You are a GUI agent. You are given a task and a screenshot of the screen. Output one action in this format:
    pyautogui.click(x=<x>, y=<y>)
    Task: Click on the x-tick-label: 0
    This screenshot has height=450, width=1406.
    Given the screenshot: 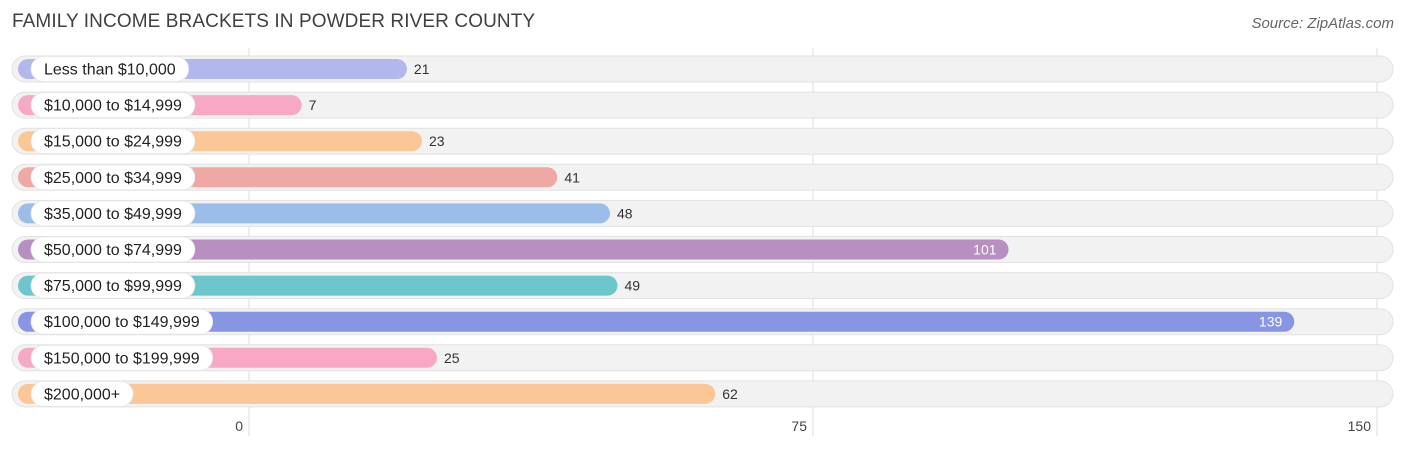 What is the action you would take?
    pyautogui.click(x=239, y=426)
    